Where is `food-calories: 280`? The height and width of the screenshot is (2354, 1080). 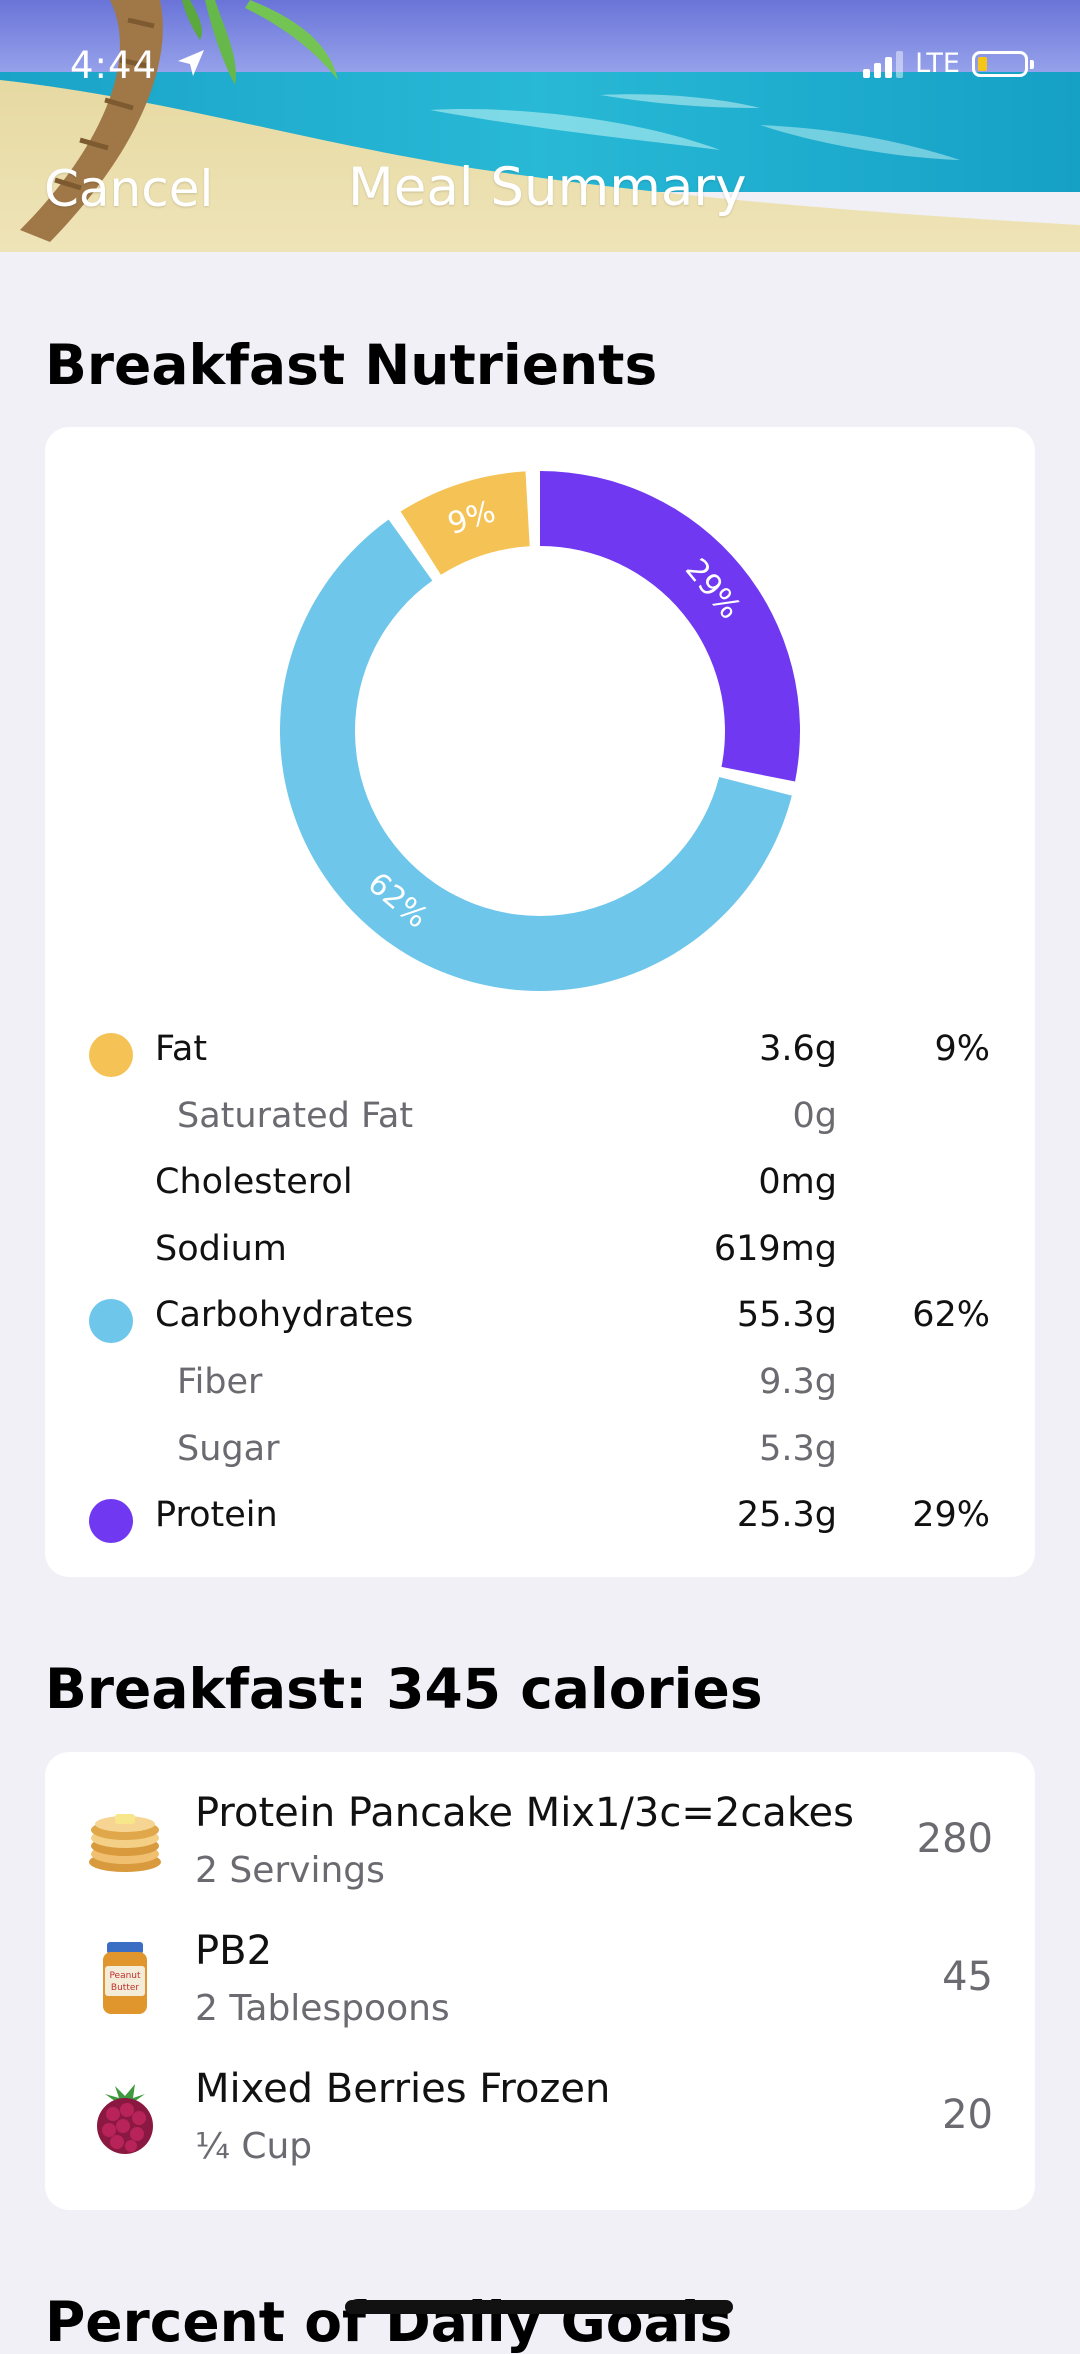 food-calories: 280 is located at coordinates (954, 1839).